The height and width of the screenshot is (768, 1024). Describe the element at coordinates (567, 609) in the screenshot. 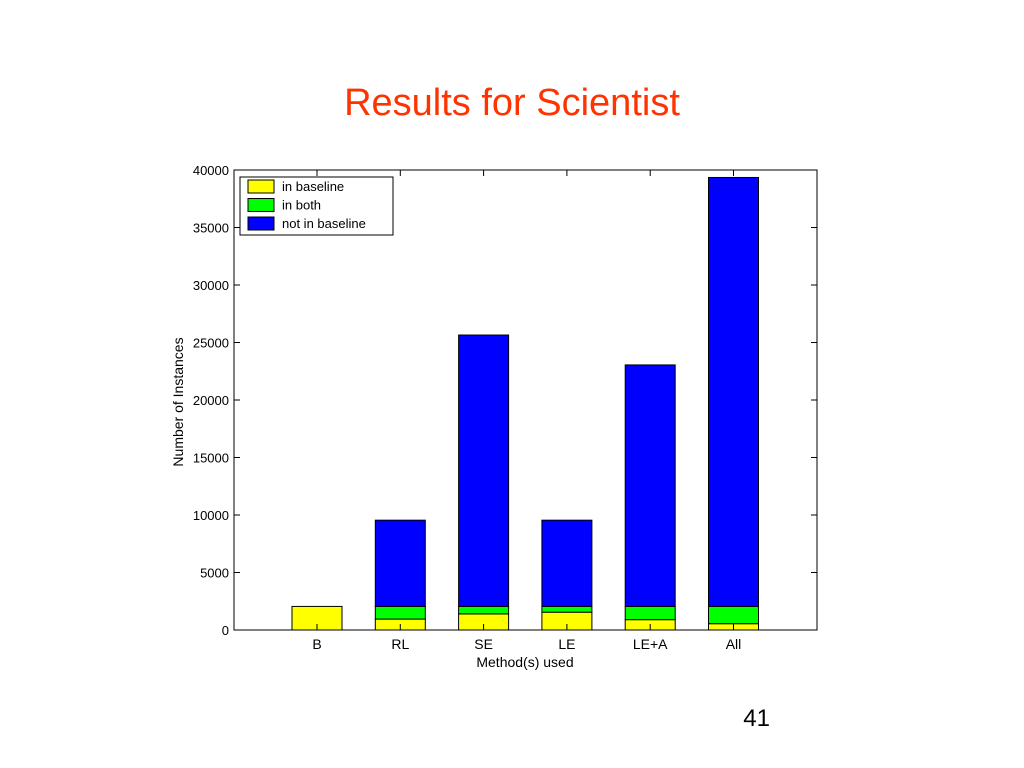

I see `bar-le-in-both` at that location.